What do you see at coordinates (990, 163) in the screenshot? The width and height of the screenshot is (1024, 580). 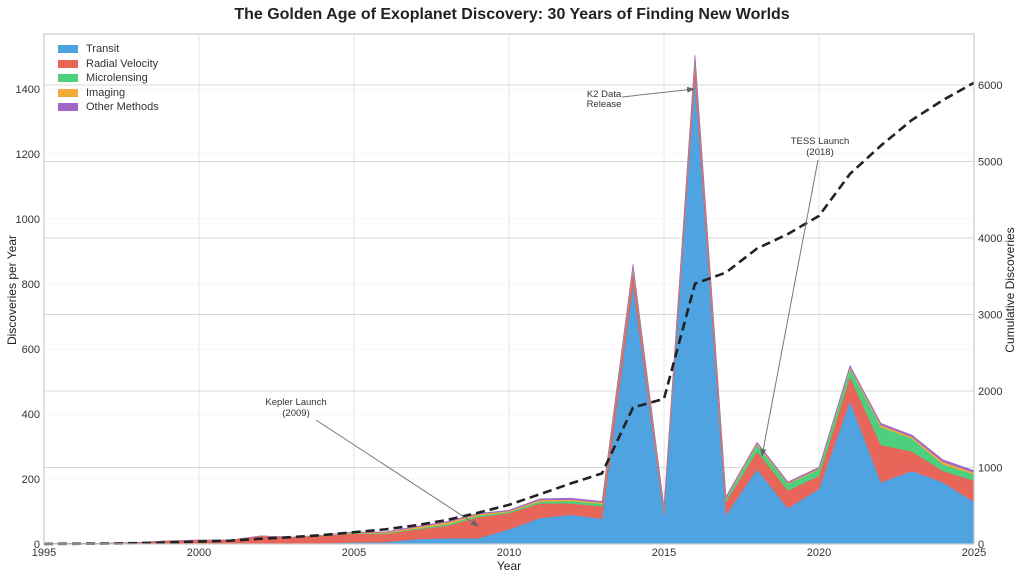 I see `y2-tick-label: 5000` at bounding box center [990, 163].